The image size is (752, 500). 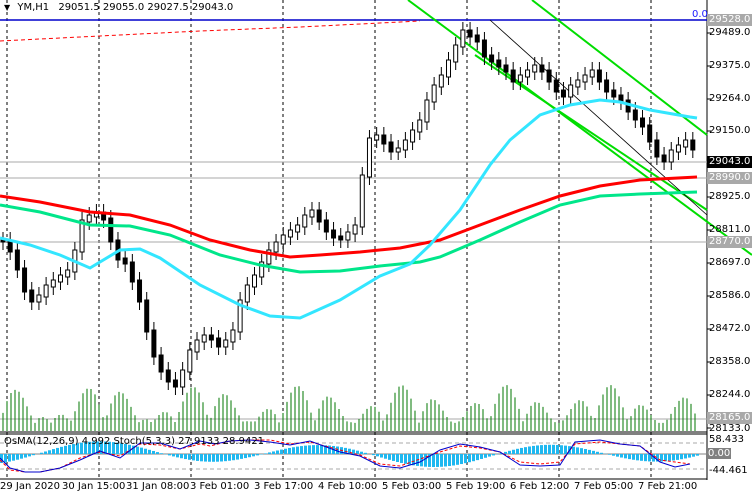 What do you see at coordinates (157, 486) in the screenshot?
I see `time-tick: 31 Jan 08:00` at bounding box center [157, 486].